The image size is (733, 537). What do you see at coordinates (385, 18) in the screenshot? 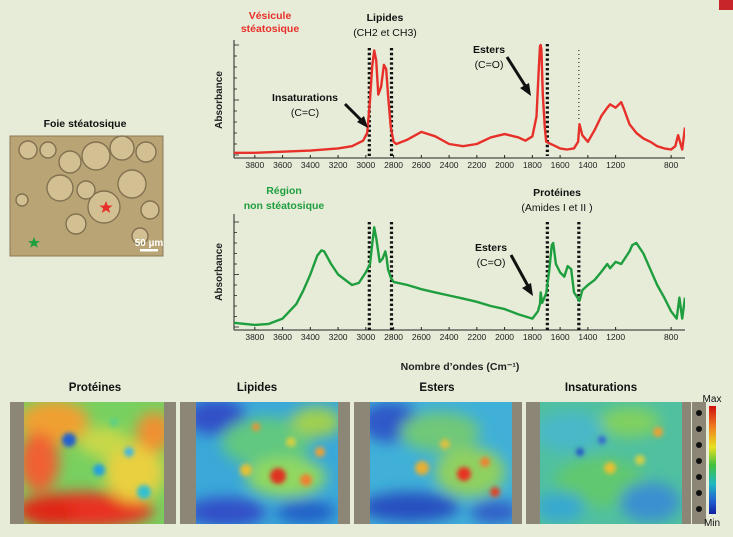
I see `ann-lipides: Lipides` at bounding box center [385, 18].